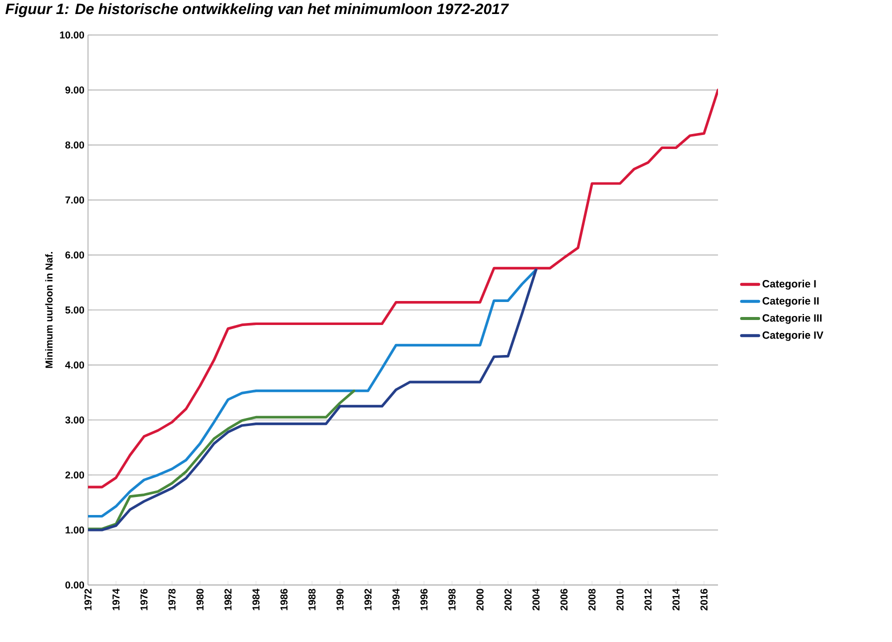 The width and height of the screenshot is (892, 642). I want to click on x-tick-label: 1996, so click(424, 599).